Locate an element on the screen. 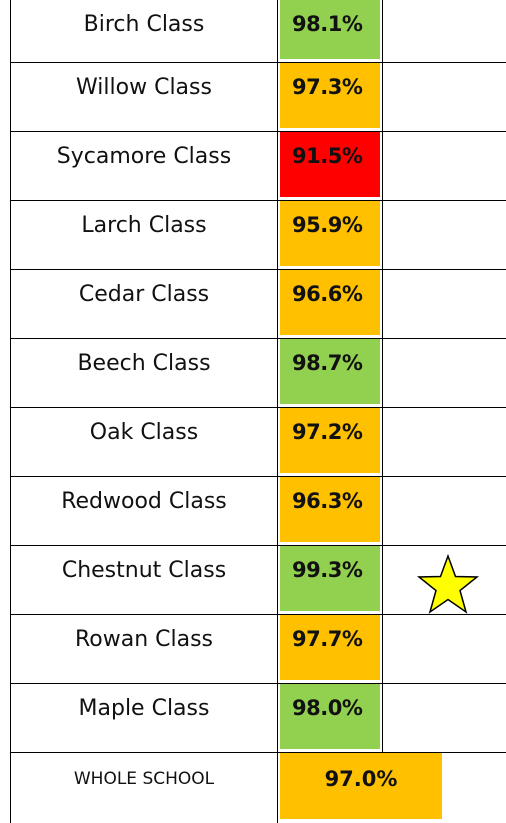 The image size is (506, 823). total-cell: 97.0% is located at coordinates (361, 786).